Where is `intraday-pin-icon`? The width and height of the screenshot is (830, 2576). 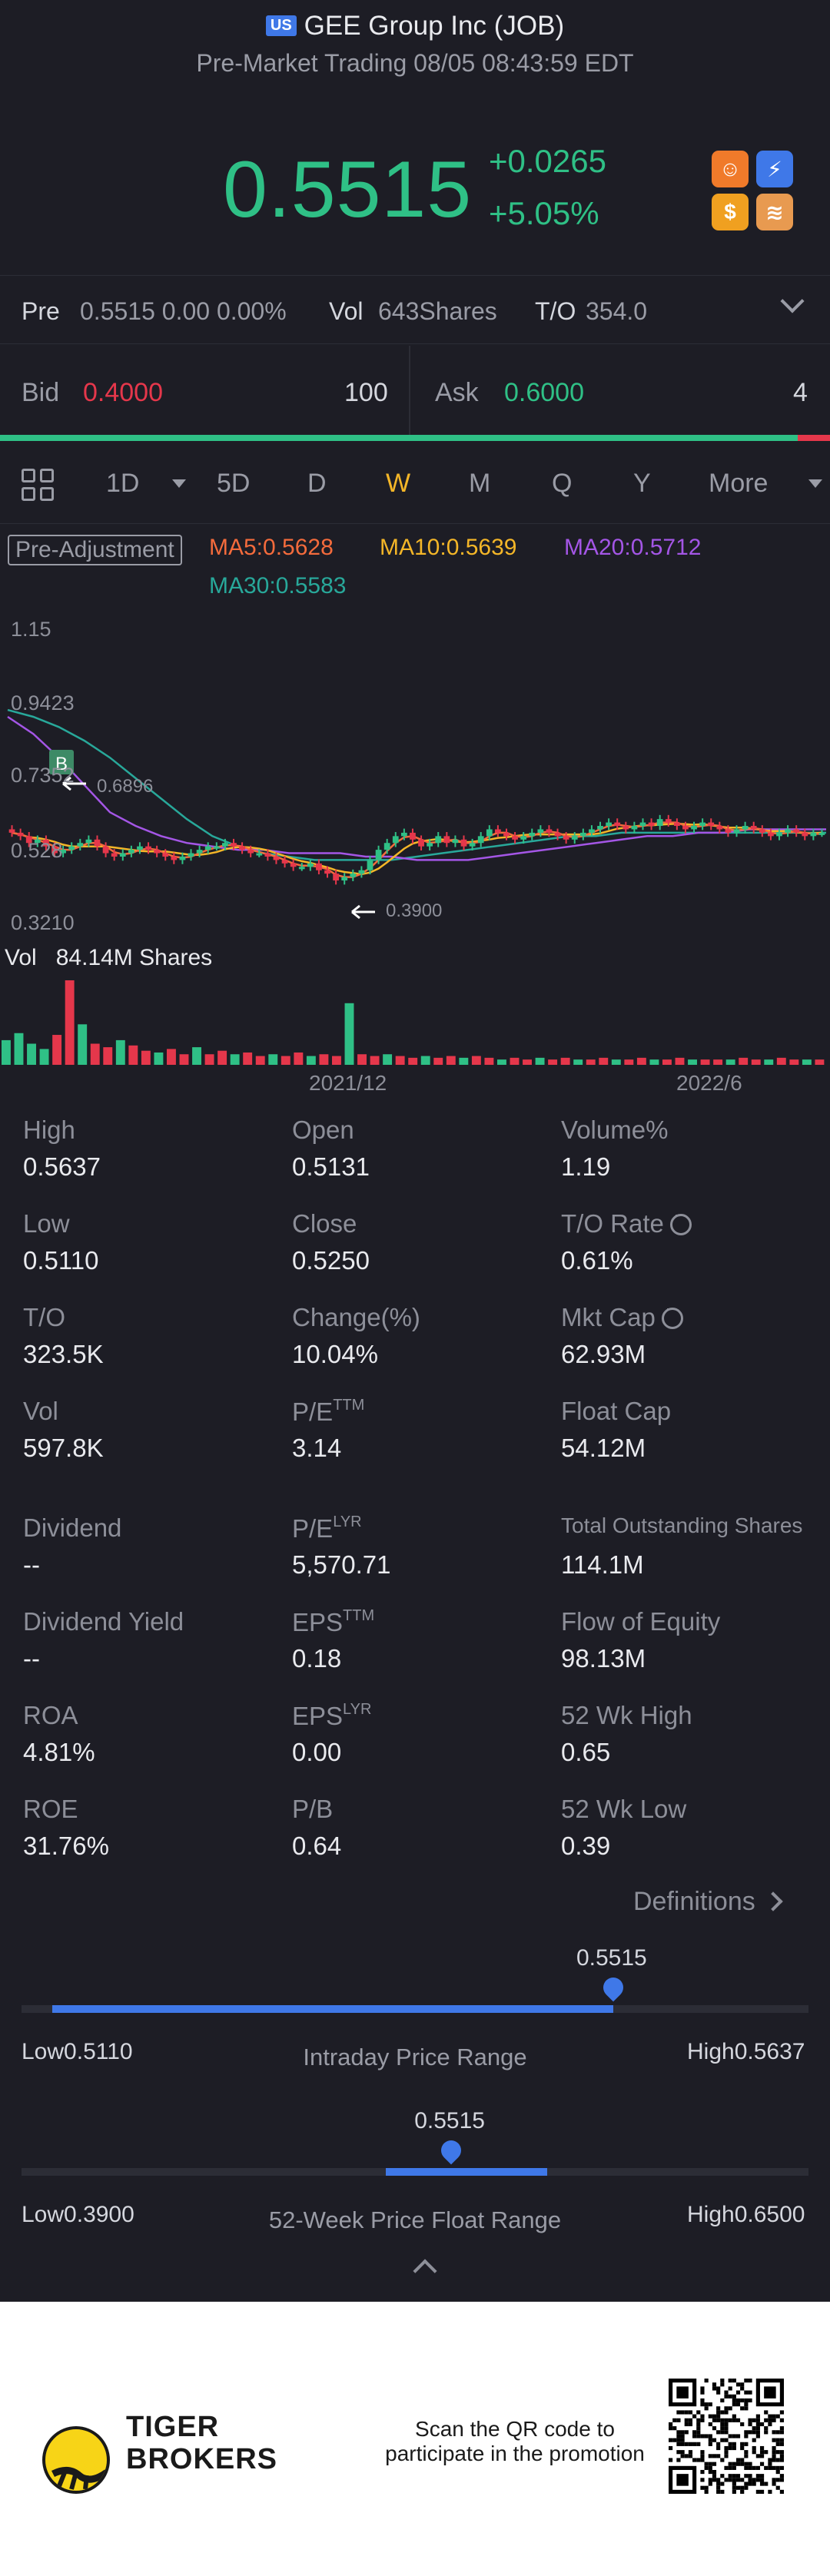
intraday-pin-icon is located at coordinates (613, 1987).